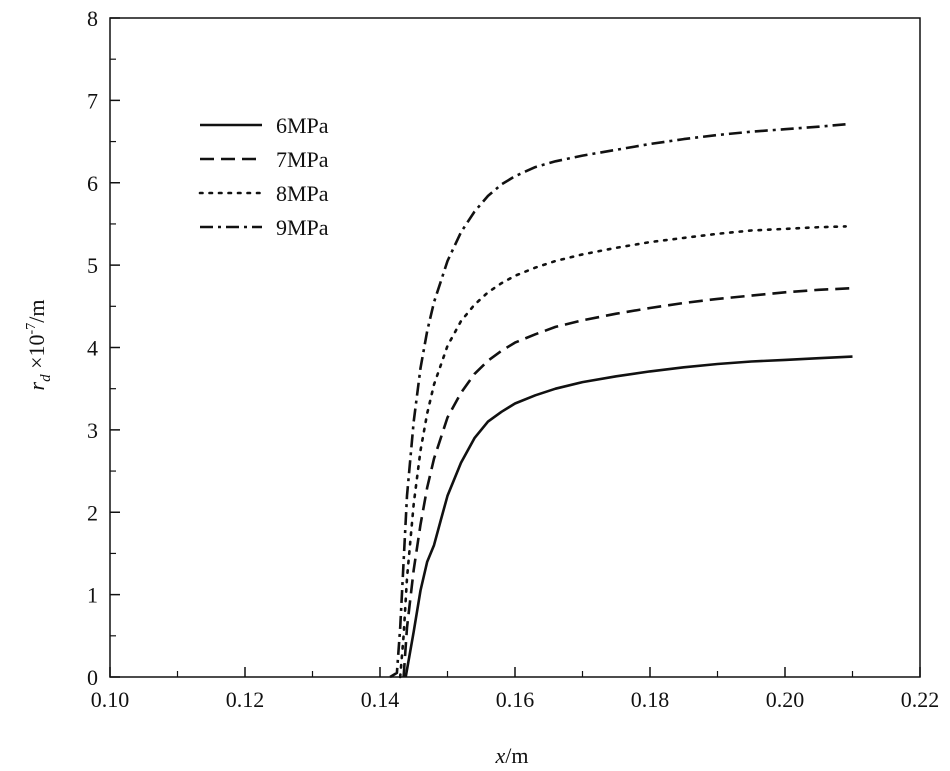 The width and height of the screenshot is (950, 771). I want to click on legend-label-7mpa: 7MPa, so click(302, 159).